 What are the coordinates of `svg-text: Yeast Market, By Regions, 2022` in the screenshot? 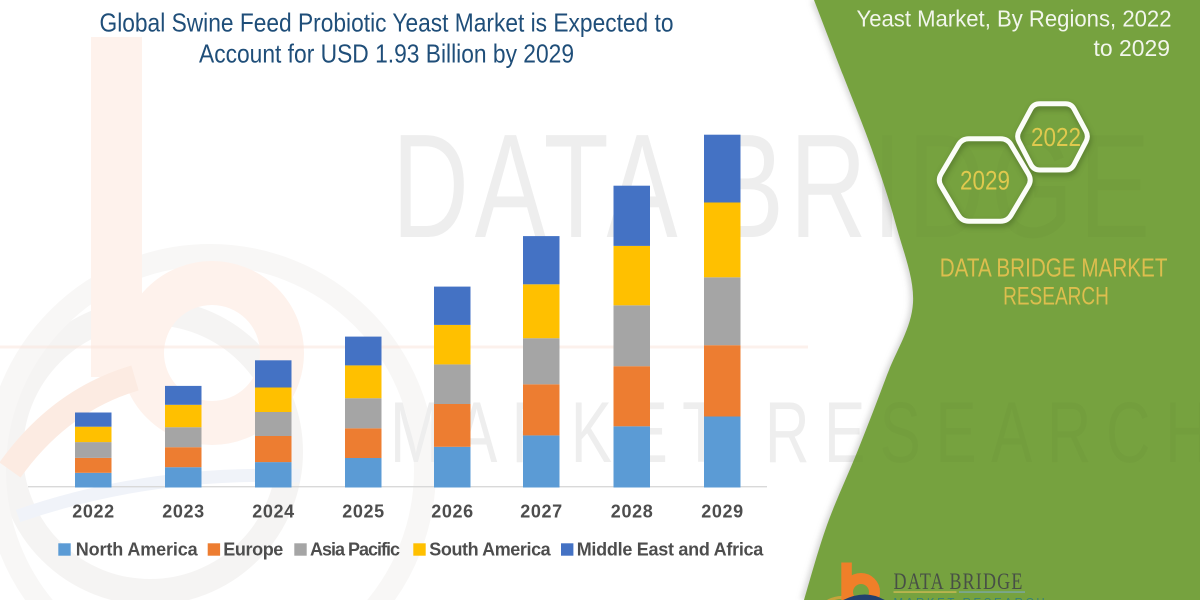 It's located at (1014, 19).